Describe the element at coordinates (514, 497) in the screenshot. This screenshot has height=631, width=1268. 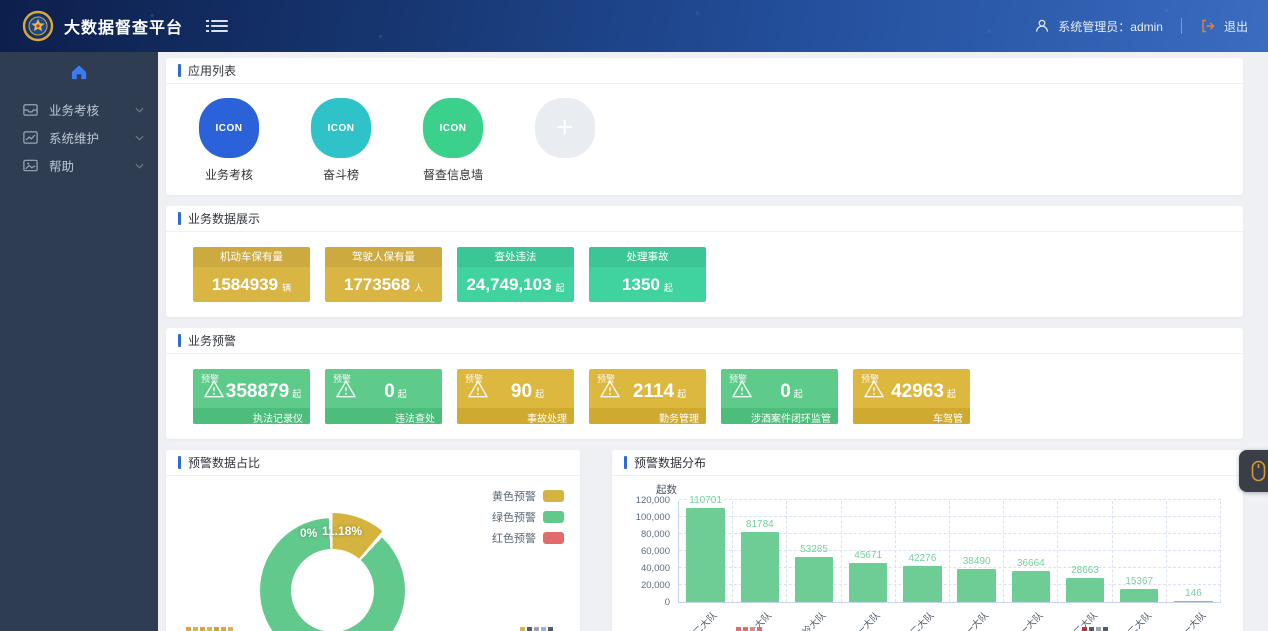
I see `legend-label: 黄色预警` at that location.